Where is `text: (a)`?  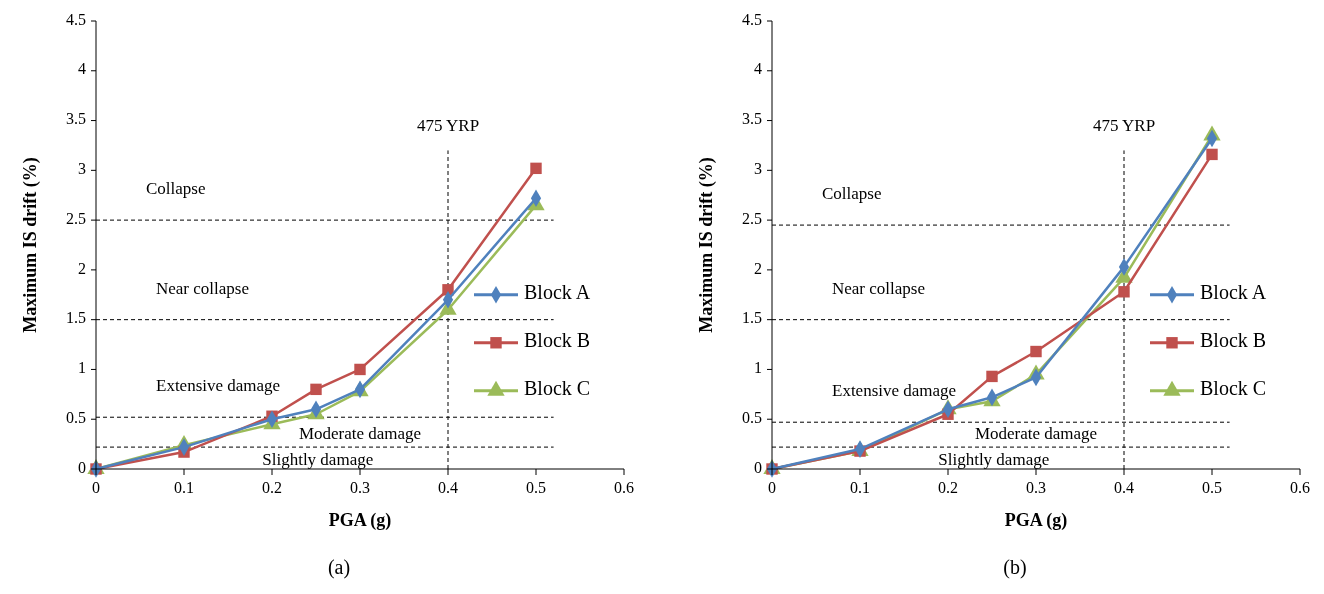
text: (a) is located at coordinates (339, 567).